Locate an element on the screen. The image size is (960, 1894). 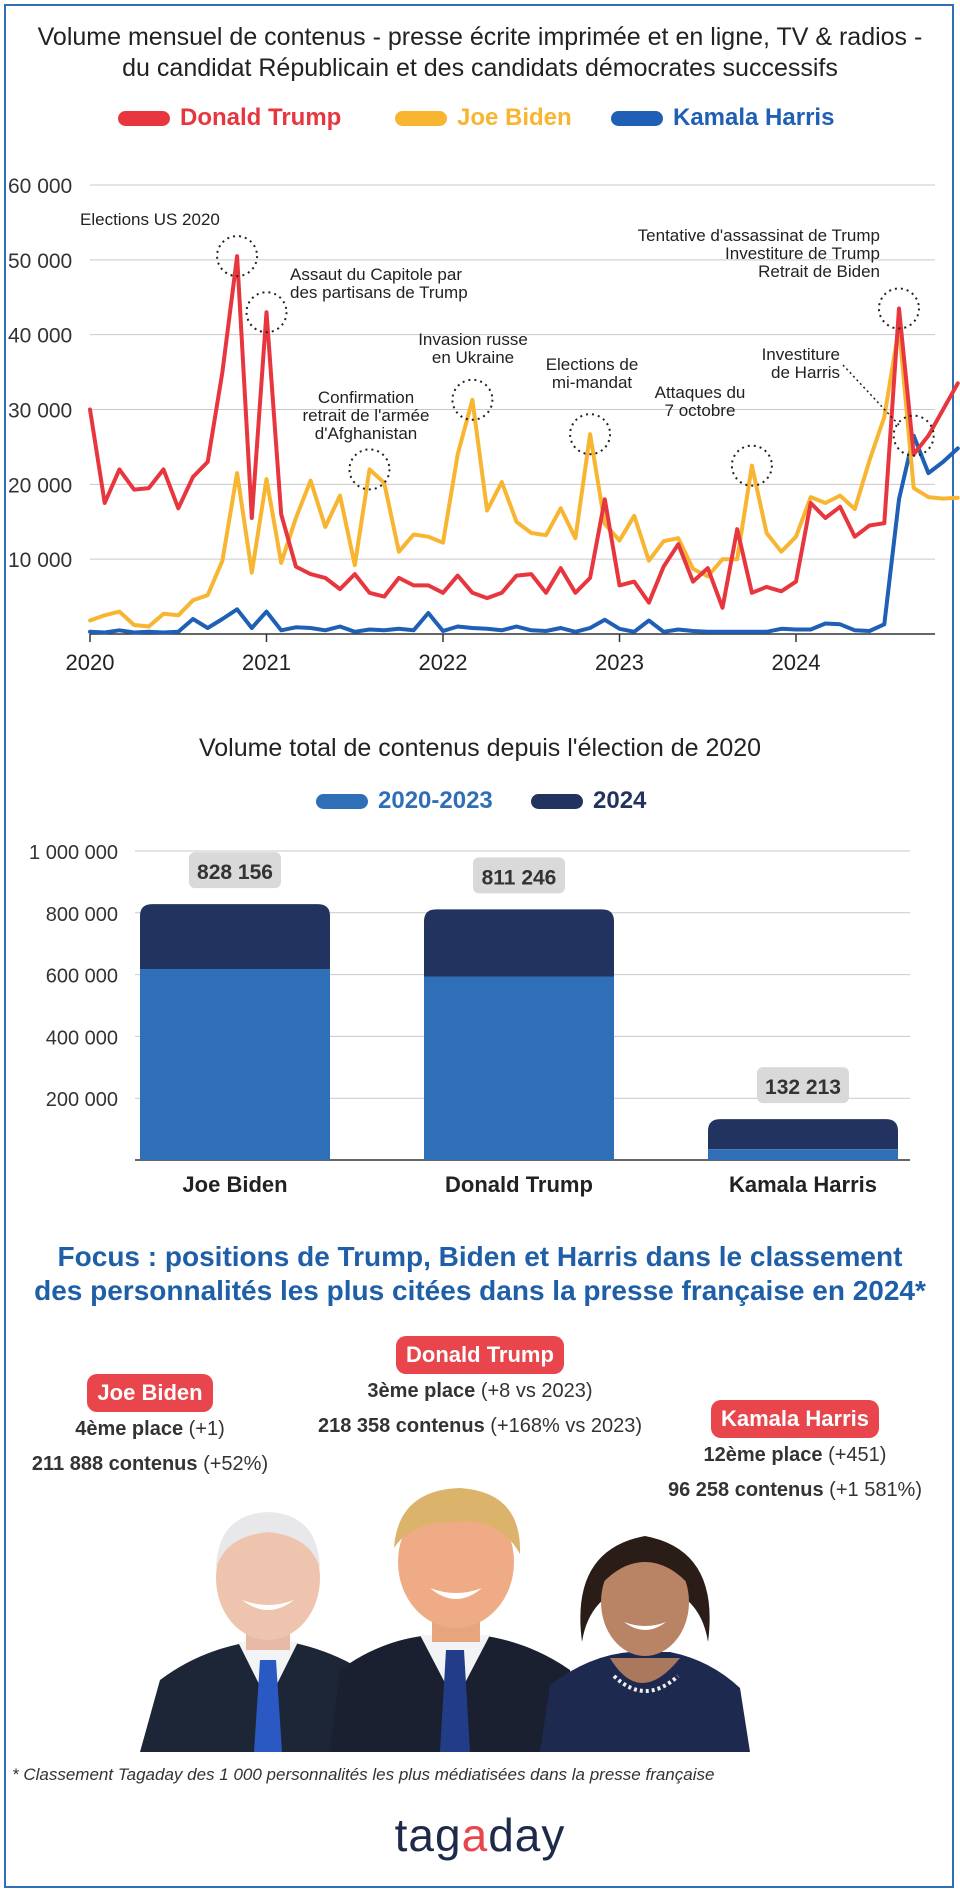
contents-delta-trump: (+168% vs 2023) is located at coordinates (566, 1426).